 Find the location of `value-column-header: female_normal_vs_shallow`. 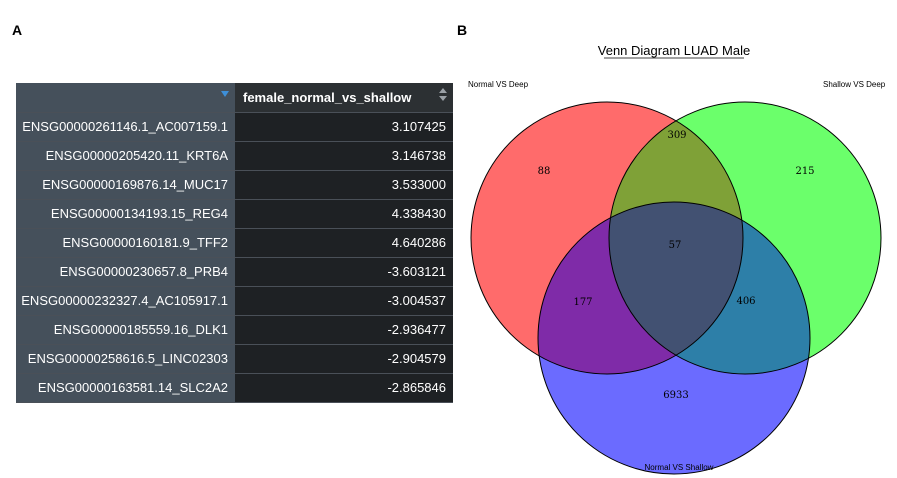

value-column-header: female_normal_vs_shallow is located at coordinates (344, 98).